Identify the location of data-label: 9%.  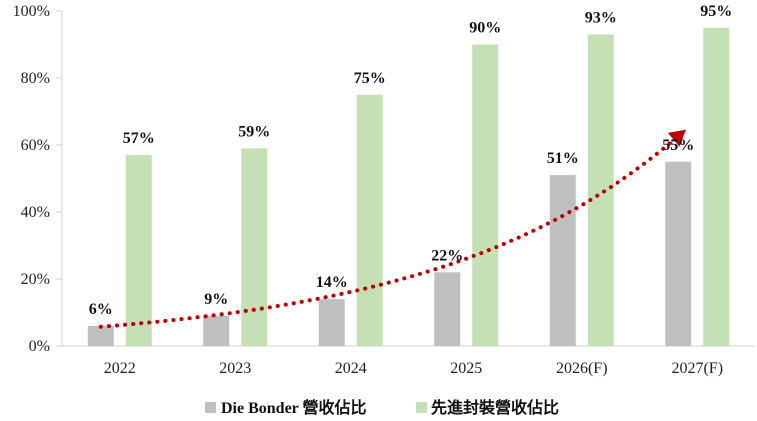
(216, 299).